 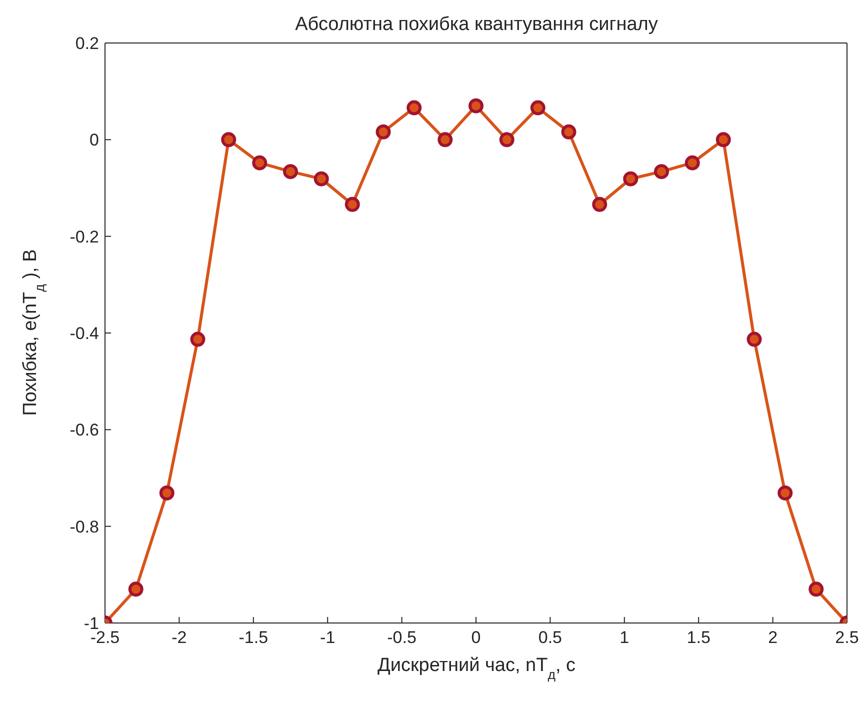 I want to click on x-tick-label: 0, so click(x=476, y=638).